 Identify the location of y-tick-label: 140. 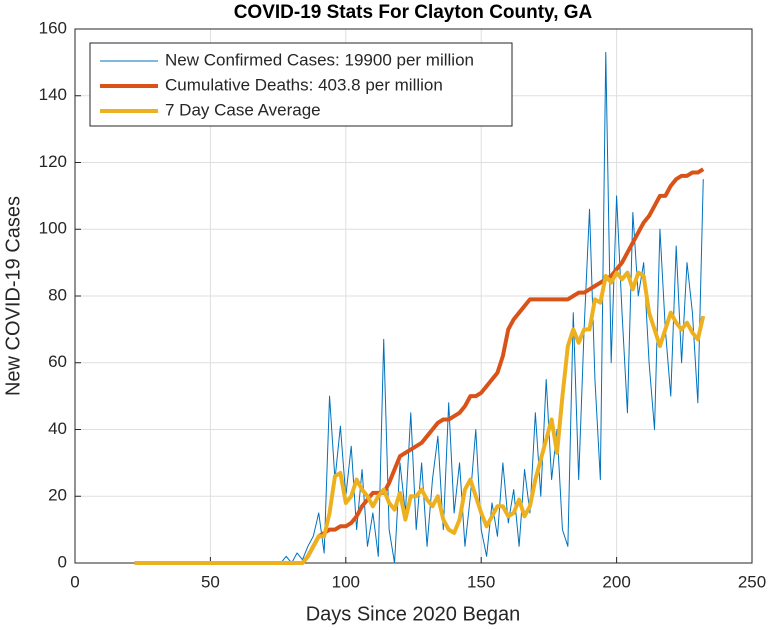
(53, 94).